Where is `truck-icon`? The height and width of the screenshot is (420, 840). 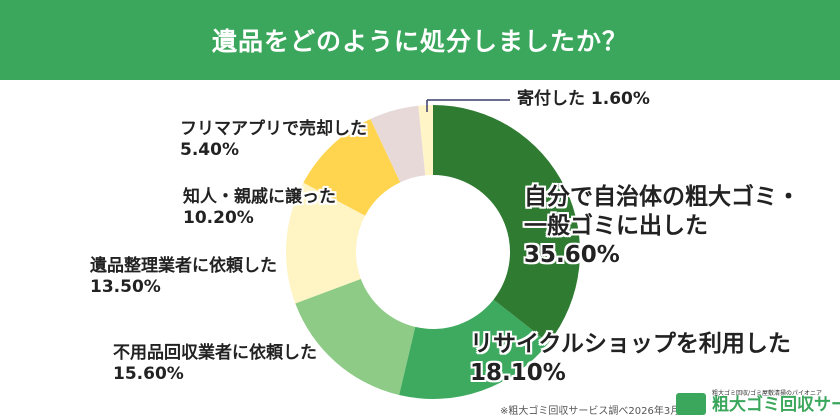
truck-icon is located at coordinates (691, 404).